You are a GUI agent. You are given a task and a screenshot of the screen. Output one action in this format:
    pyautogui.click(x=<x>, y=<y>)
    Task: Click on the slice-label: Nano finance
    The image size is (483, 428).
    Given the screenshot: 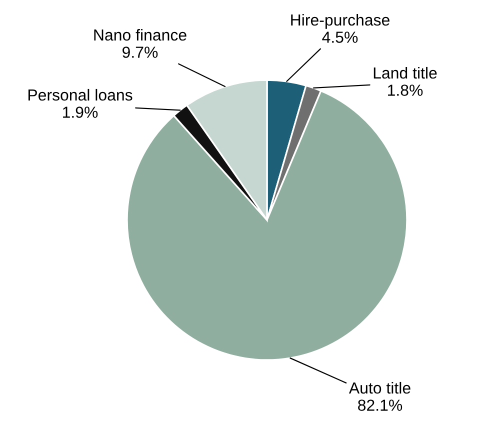 What is the action you would take?
    pyautogui.click(x=140, y=34)
    